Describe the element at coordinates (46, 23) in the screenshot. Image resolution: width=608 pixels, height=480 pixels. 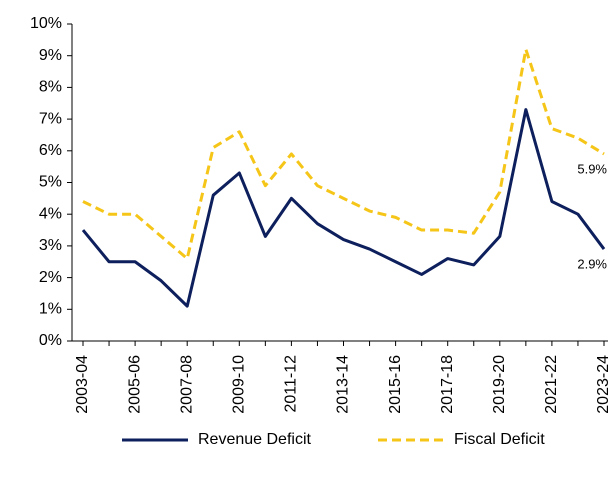
I see `y-tick-label: 10%` at that location.